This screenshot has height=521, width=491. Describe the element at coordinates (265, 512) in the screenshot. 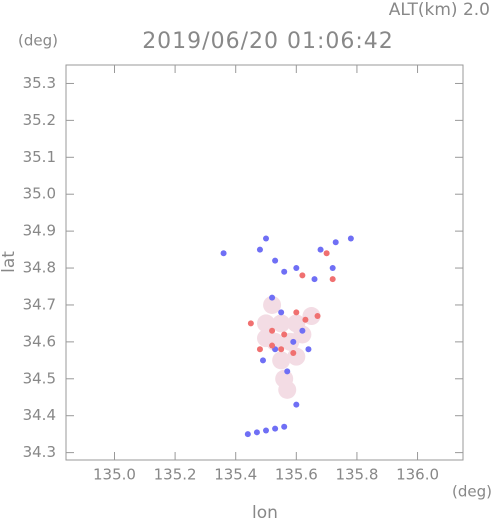

I see `x-axis-label: lon` at that location.